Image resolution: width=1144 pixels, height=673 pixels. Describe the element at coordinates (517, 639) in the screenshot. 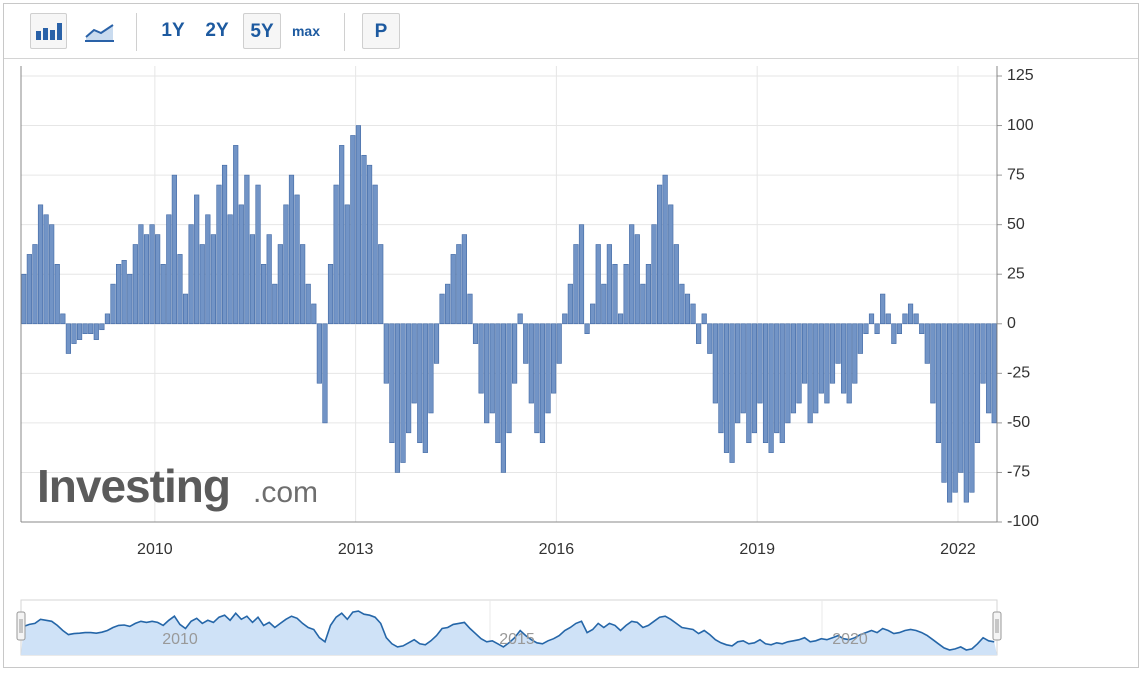

I see `navigator-label: 2015` at that location.